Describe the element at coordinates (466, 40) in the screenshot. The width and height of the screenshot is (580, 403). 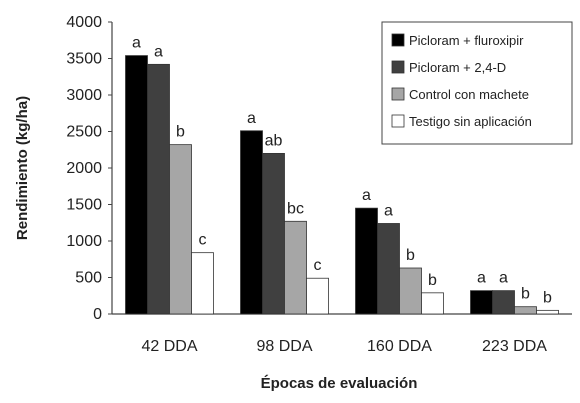
I see `legend-label: Picloram + fluroxipir` at that location.